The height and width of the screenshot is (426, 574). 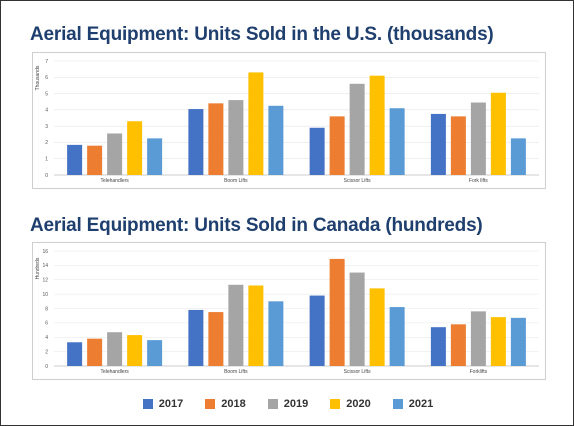 I want to click on legend-item-2020: 2020, so click(x=350, y=404).